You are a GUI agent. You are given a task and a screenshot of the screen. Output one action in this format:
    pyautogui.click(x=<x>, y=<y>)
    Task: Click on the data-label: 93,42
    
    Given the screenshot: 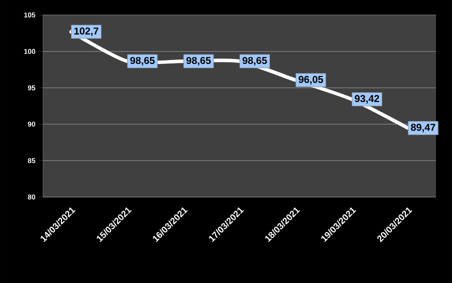 What is the action you would take?
    pyautogui.click(x=367, y=99)
    